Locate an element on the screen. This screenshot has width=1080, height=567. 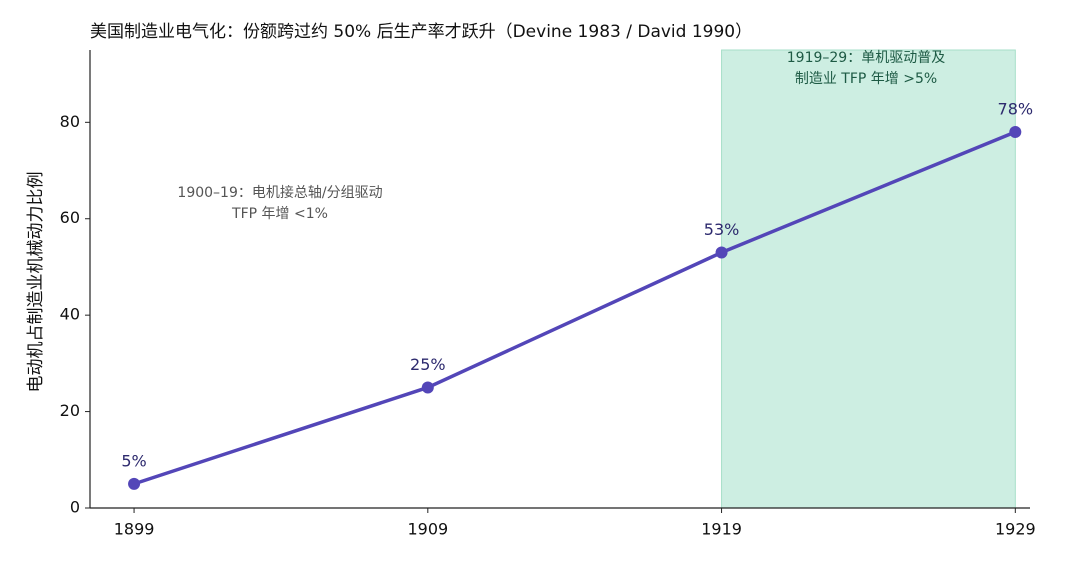
annotation: 1919–29：单机驱动普及 is located at coordinates (866, 58).